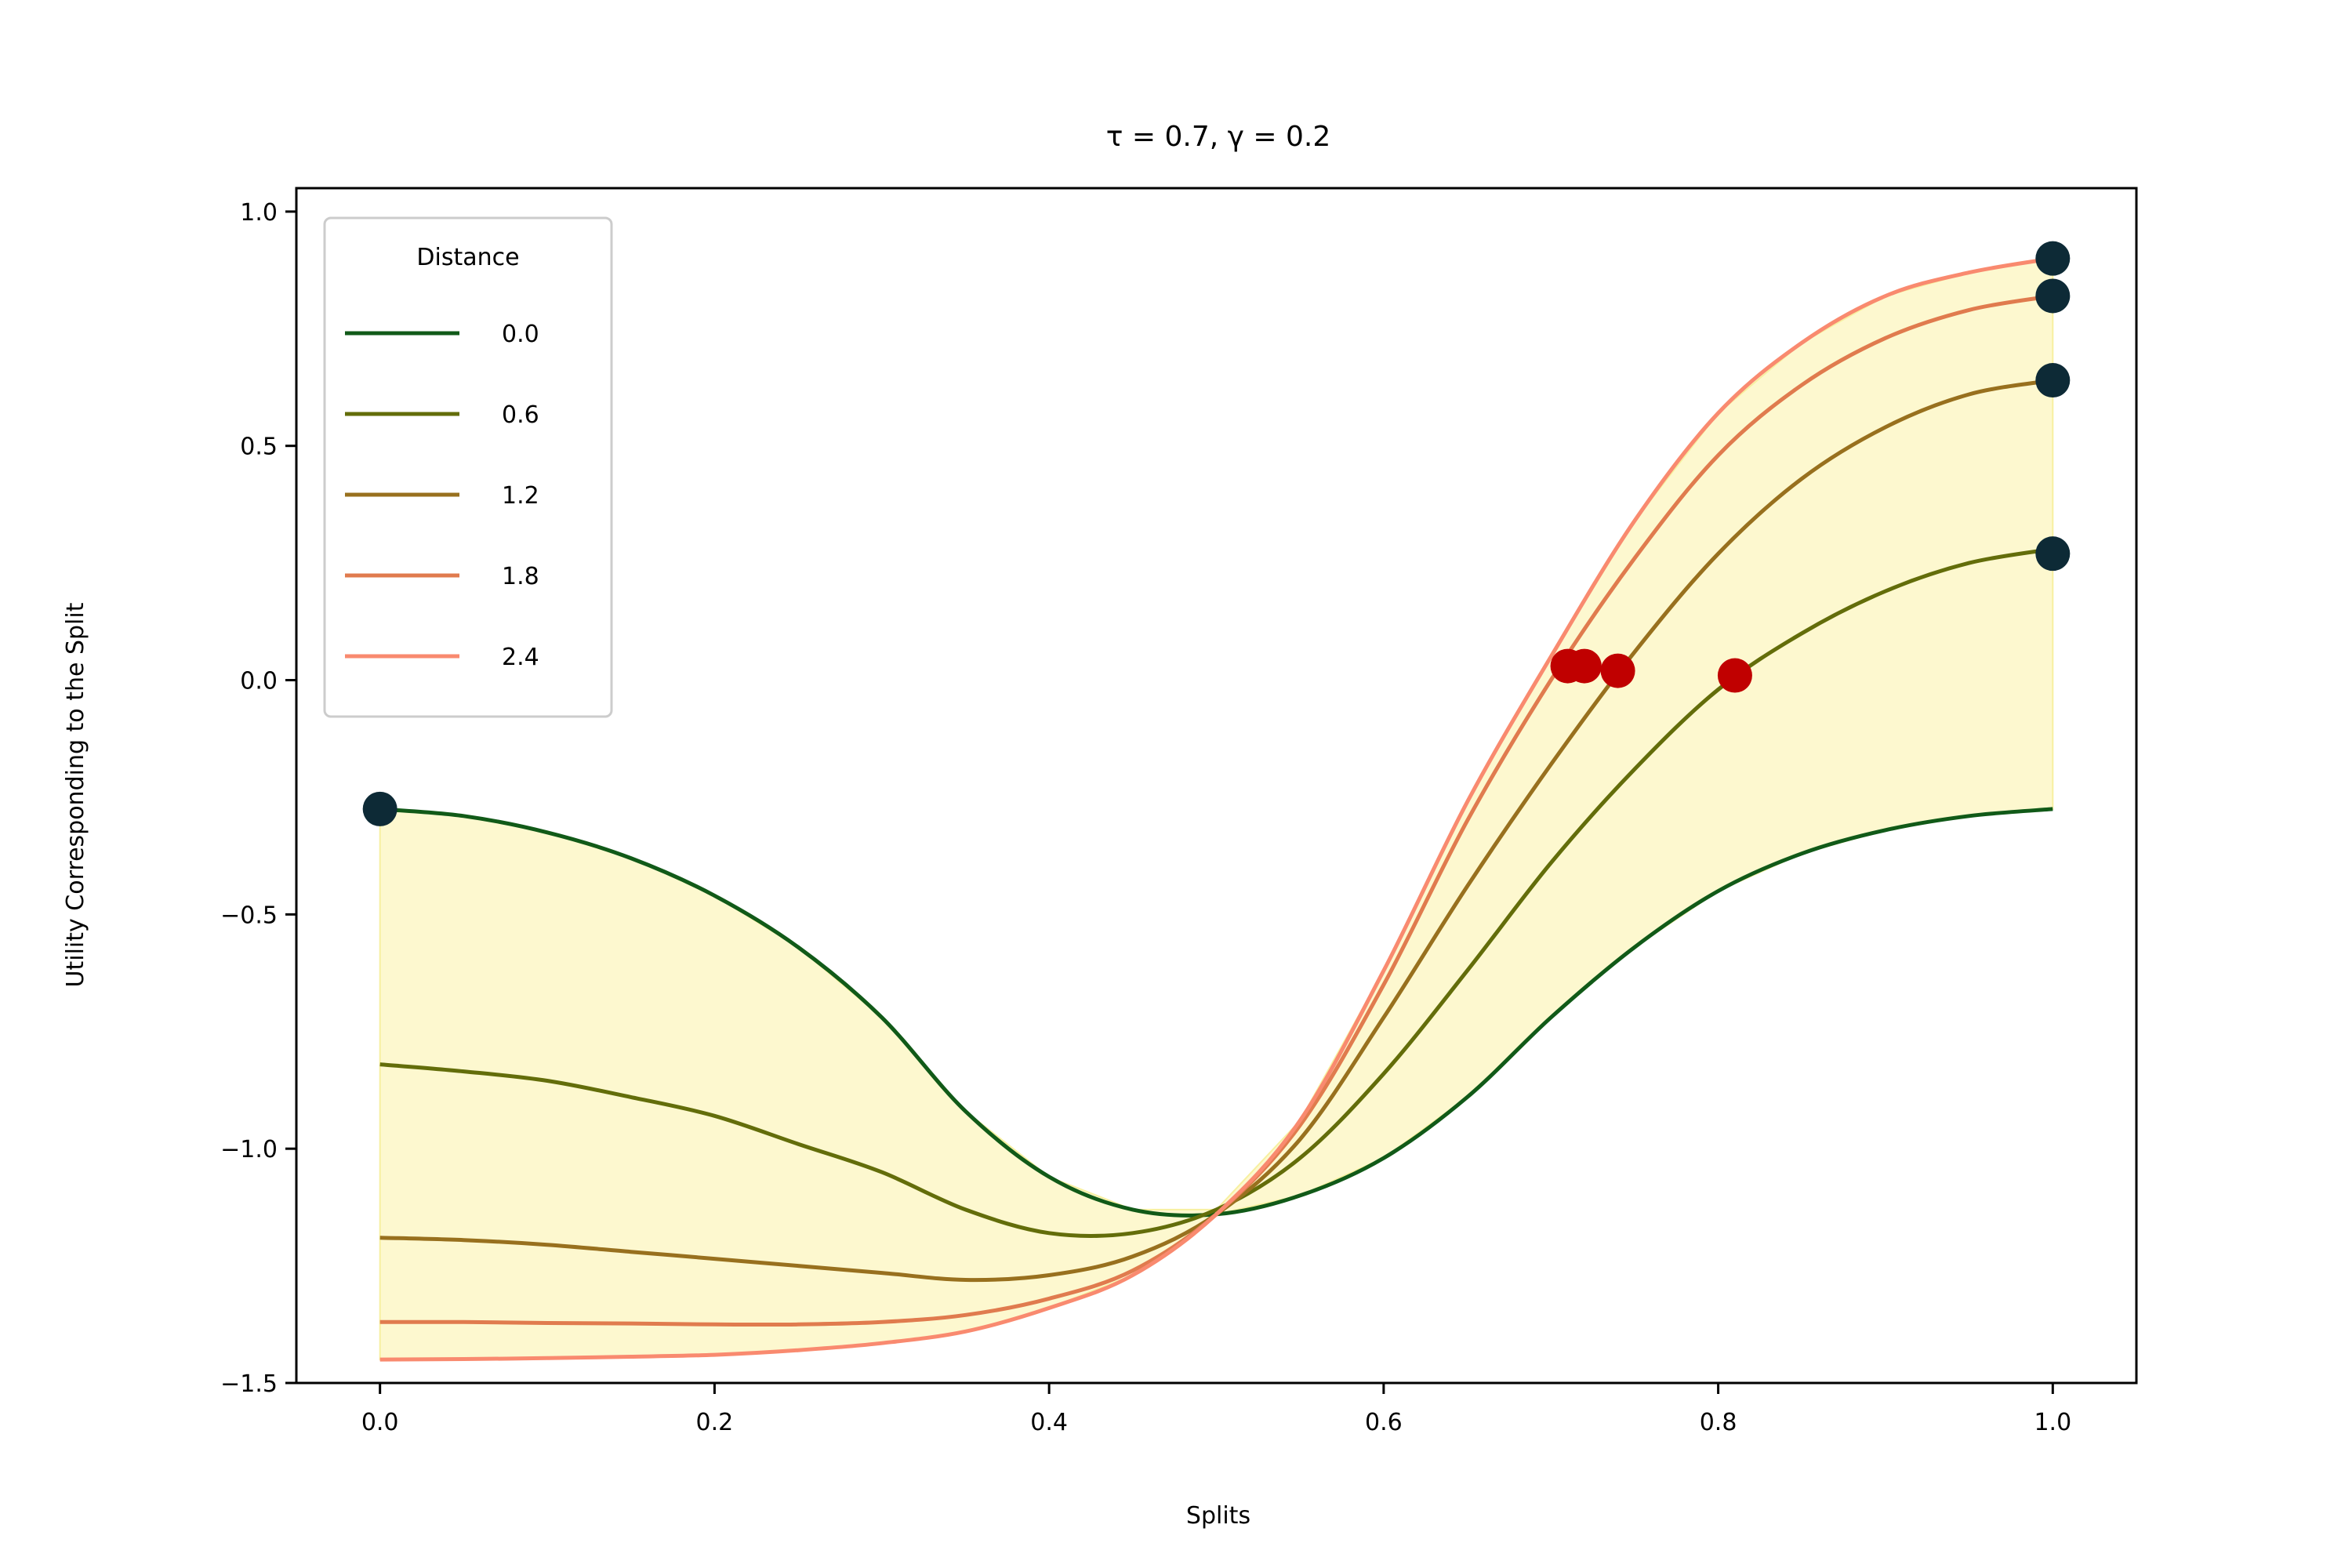 Image resolution: width=2352 pixels, height=1568 pixels. Describe the element at coordinates (520, 334) in the screenshot. I see `legend-label-0.0: 0.0` at that location.